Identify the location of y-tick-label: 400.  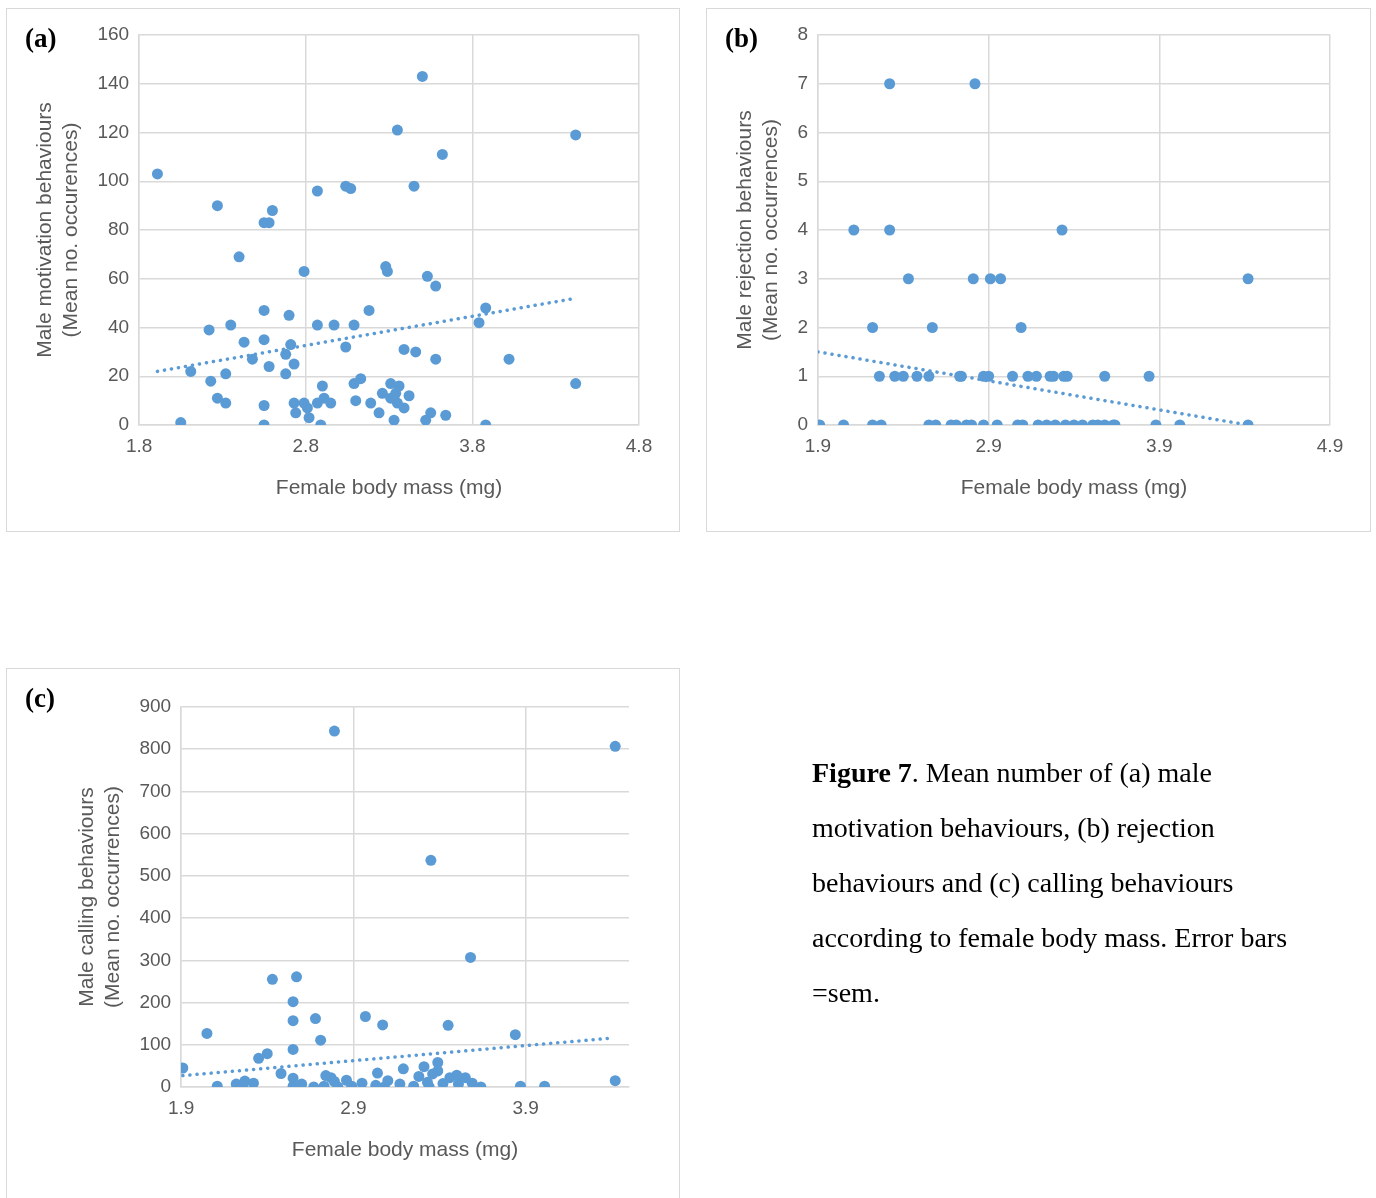
(155, 917).